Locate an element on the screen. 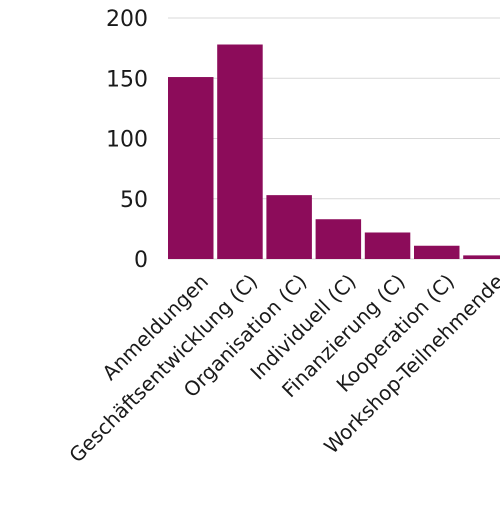  y-tick-label: 100 is located at coordinates (127, 140).